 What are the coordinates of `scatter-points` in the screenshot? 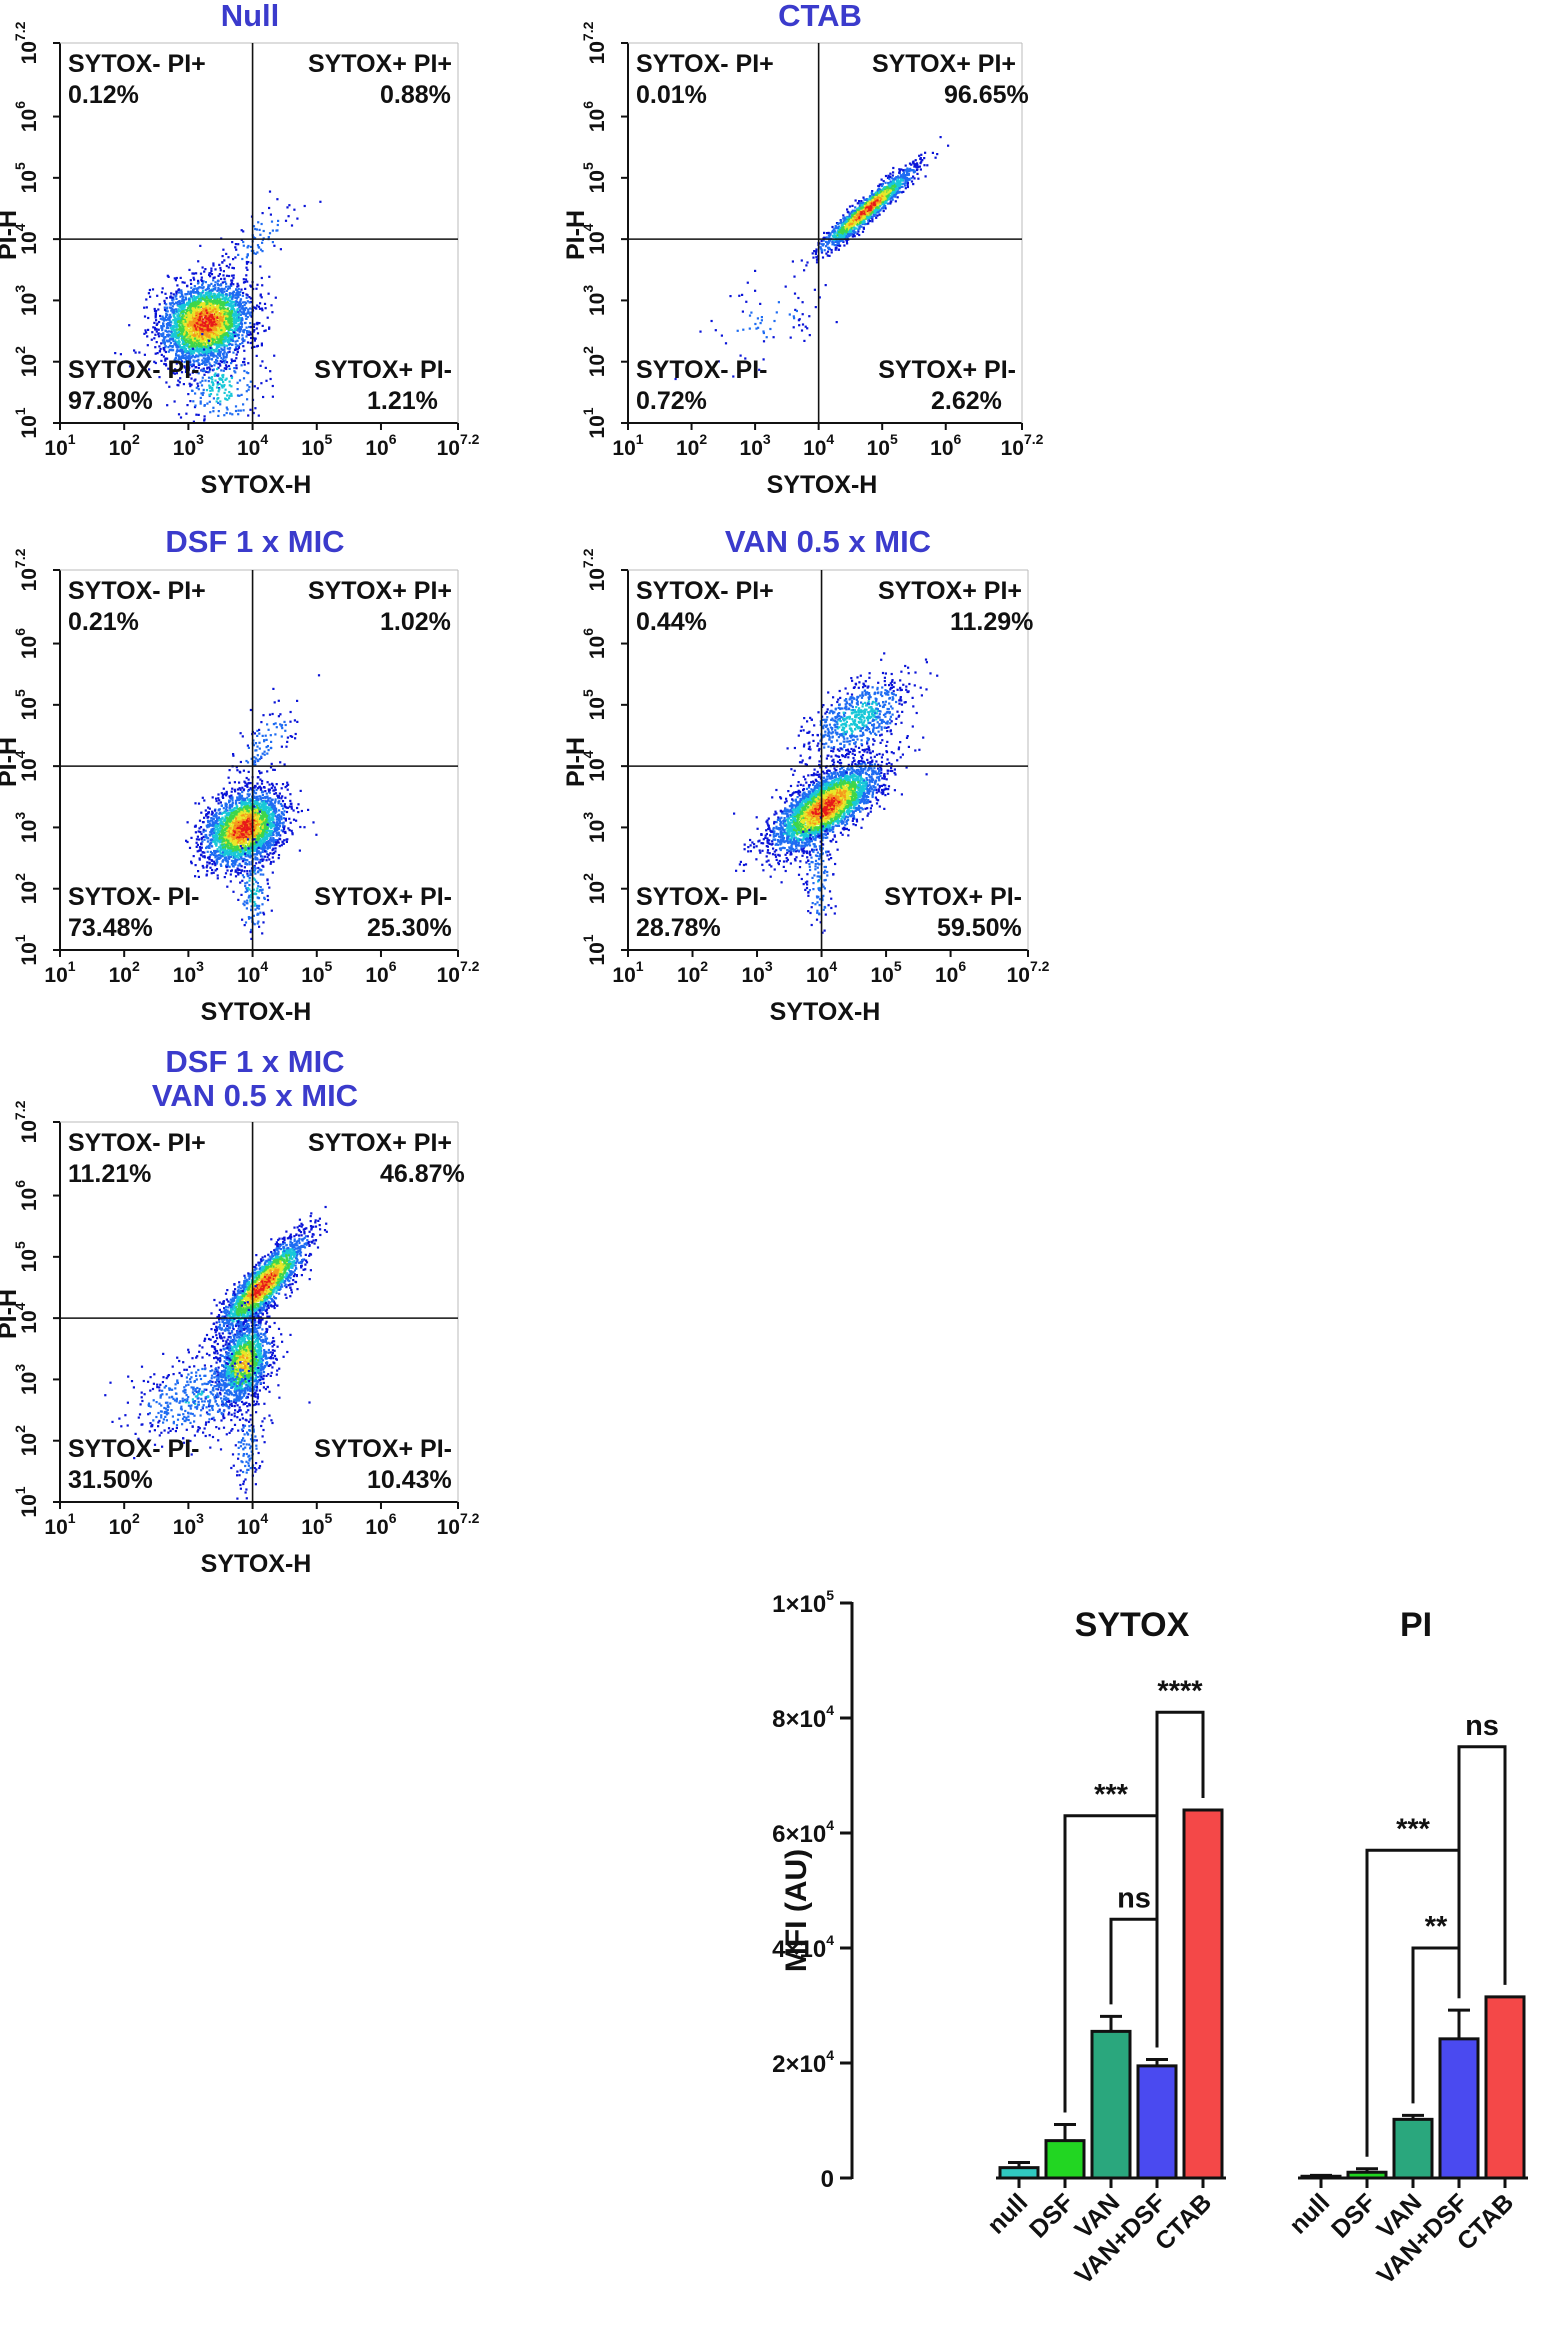 It's located at (218, 306).